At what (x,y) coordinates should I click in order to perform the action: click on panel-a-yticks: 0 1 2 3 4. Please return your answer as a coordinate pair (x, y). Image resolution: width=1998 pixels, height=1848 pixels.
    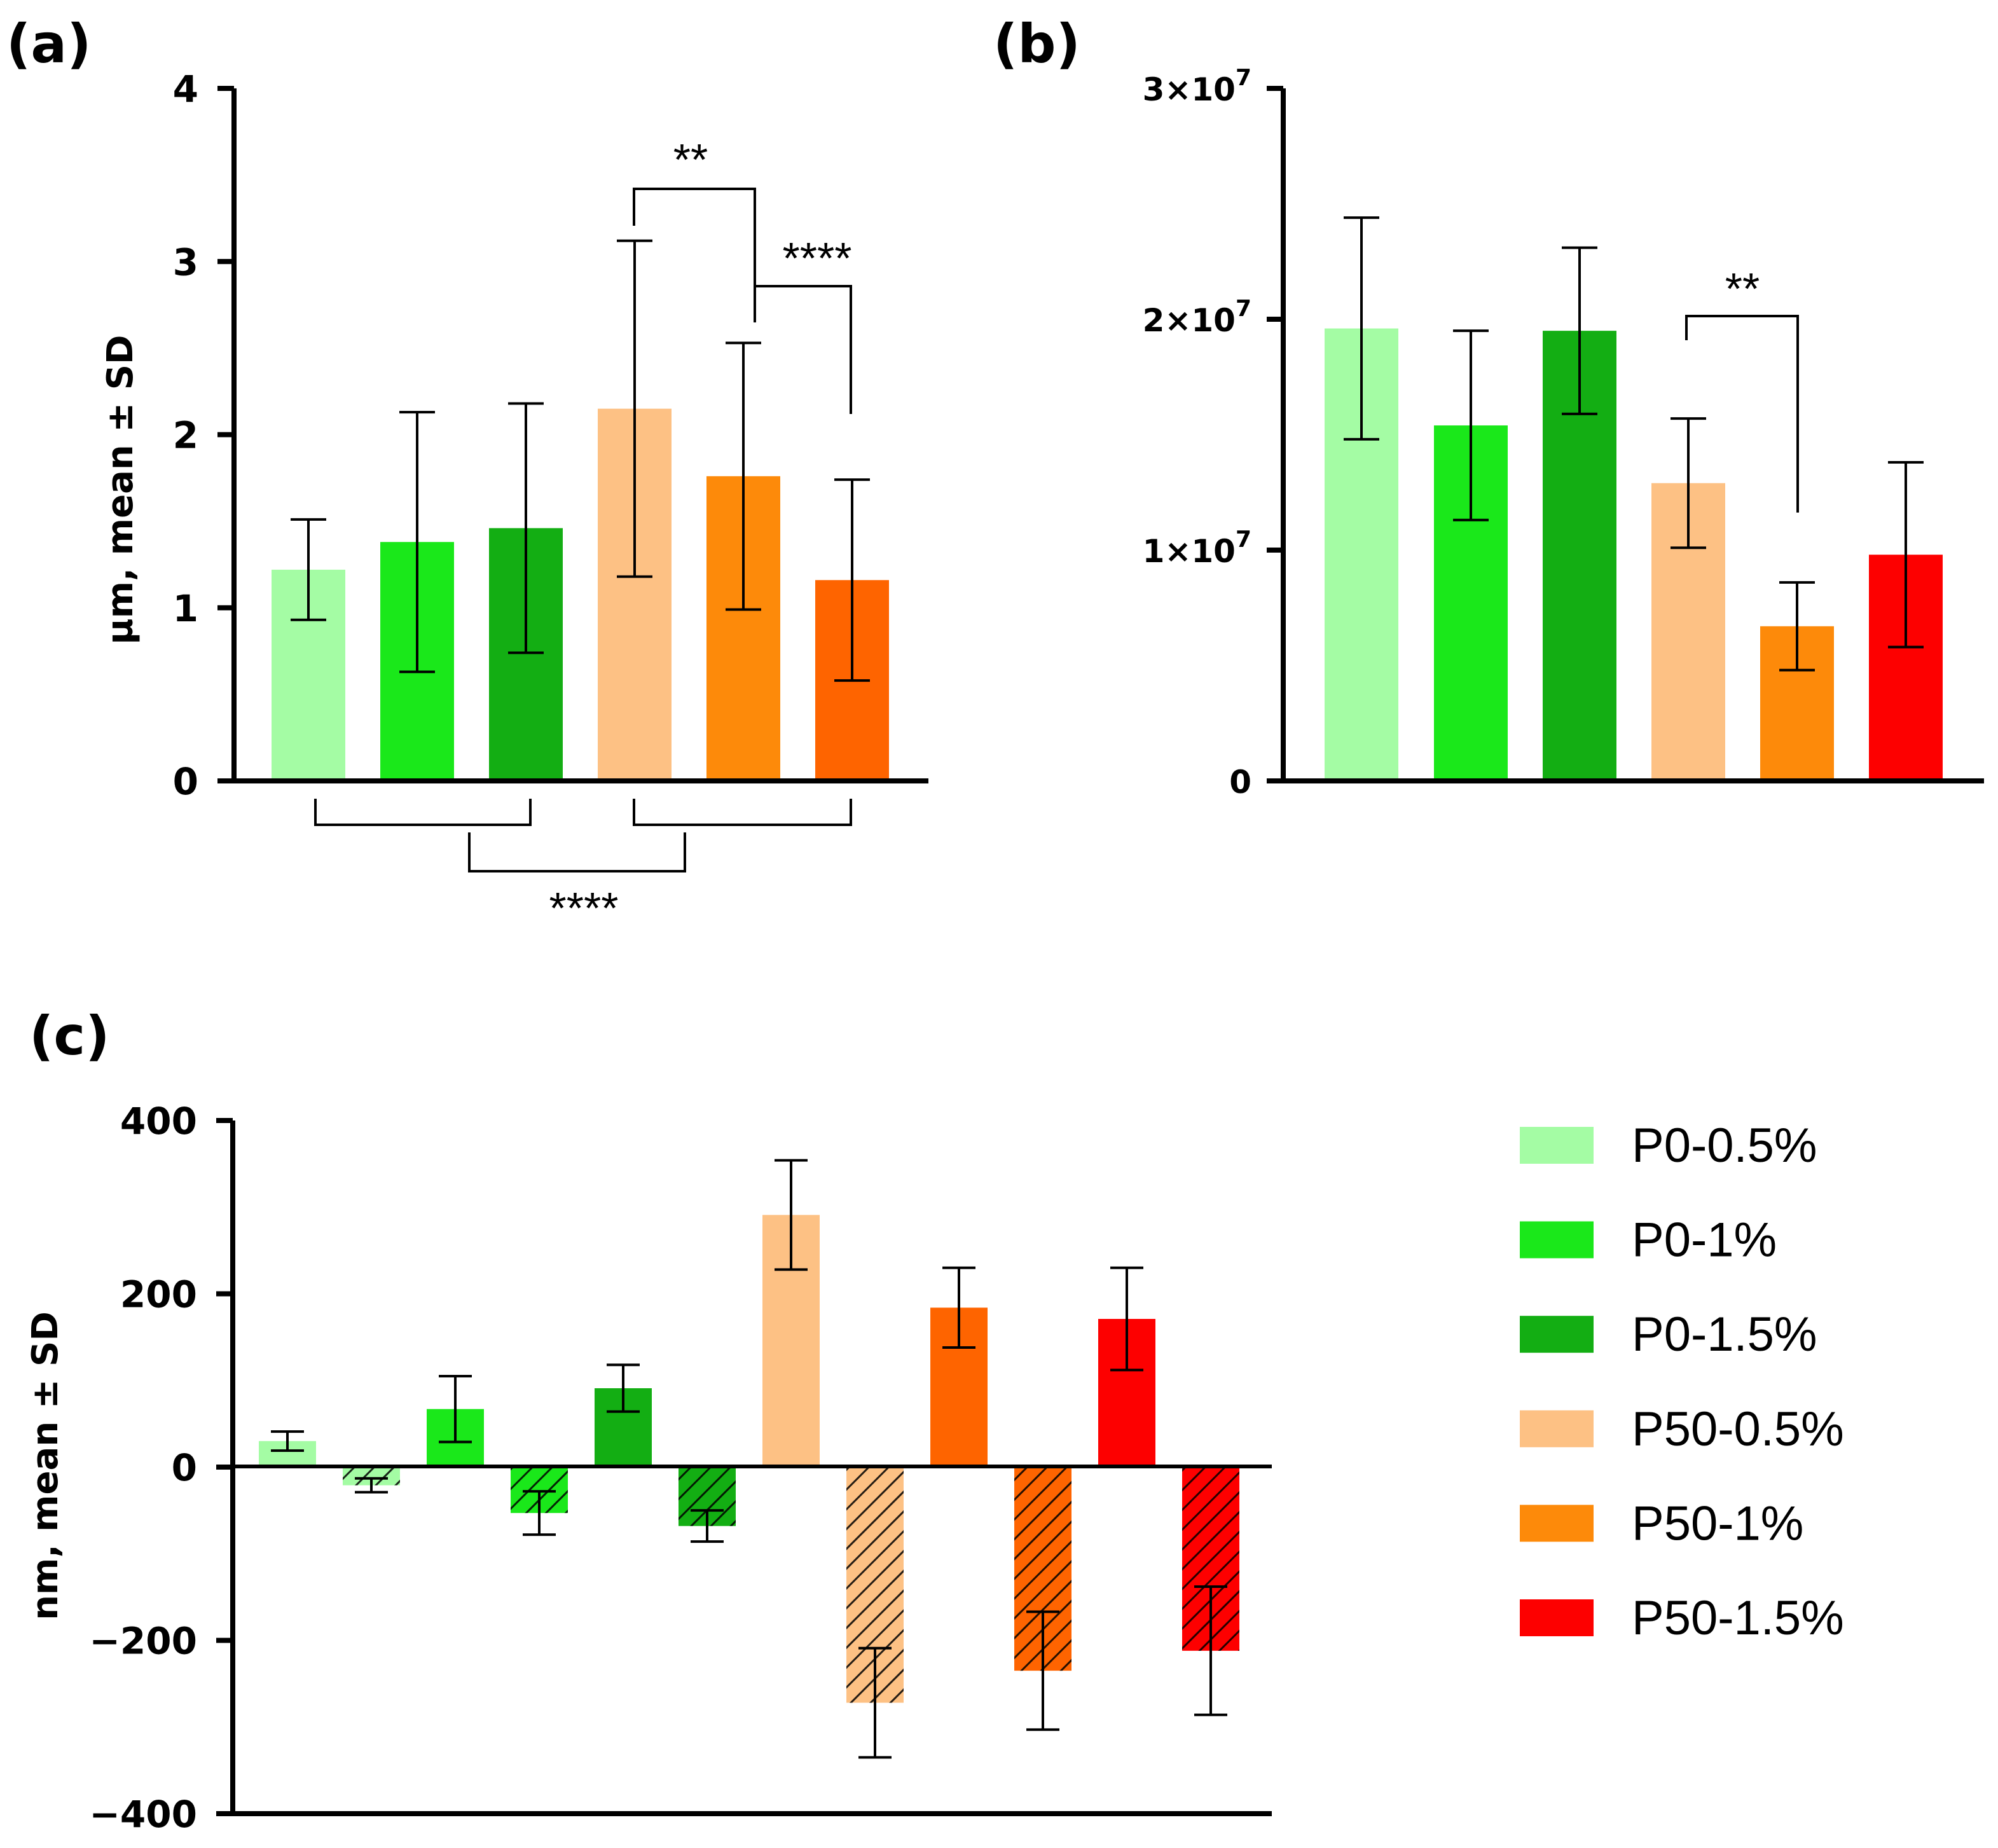
    Looking at the image, I should click on (203, 435).